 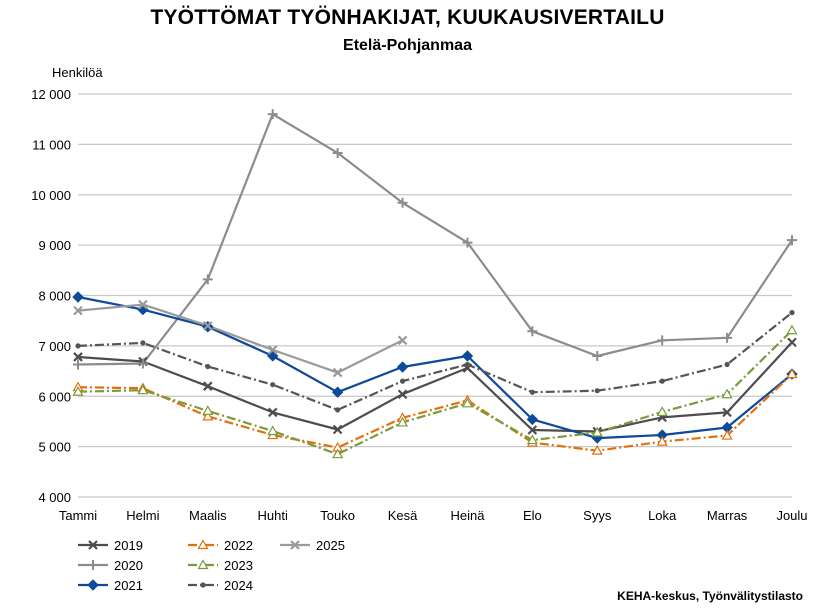 I want to click on y-tick-label: 4 000, so click(x=54, y=497).